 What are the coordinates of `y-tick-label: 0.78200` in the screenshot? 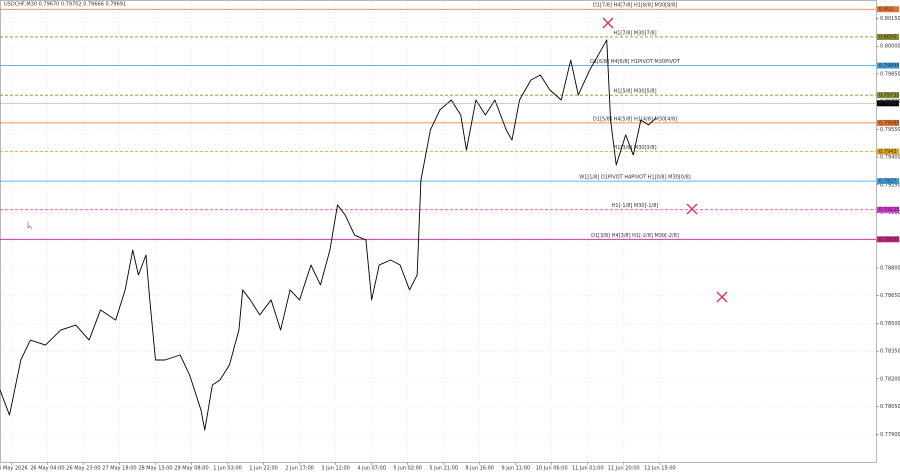 It's located at (890, 379).